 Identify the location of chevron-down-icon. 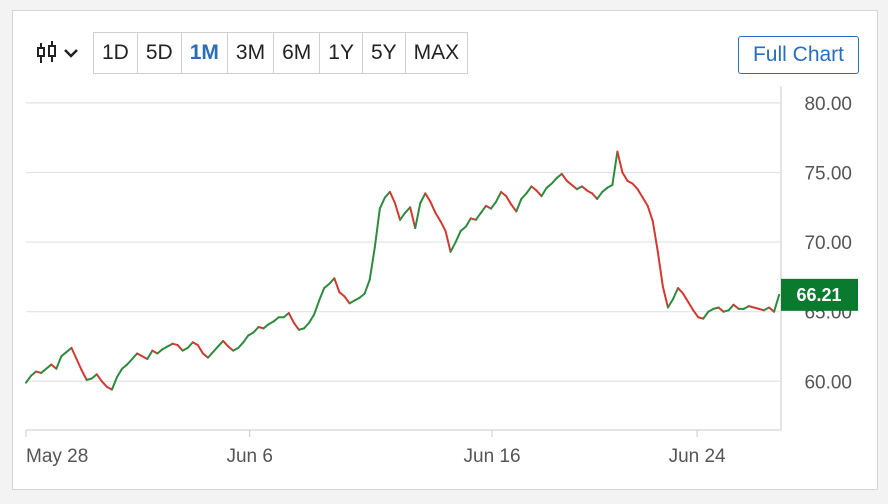
(70, 53).